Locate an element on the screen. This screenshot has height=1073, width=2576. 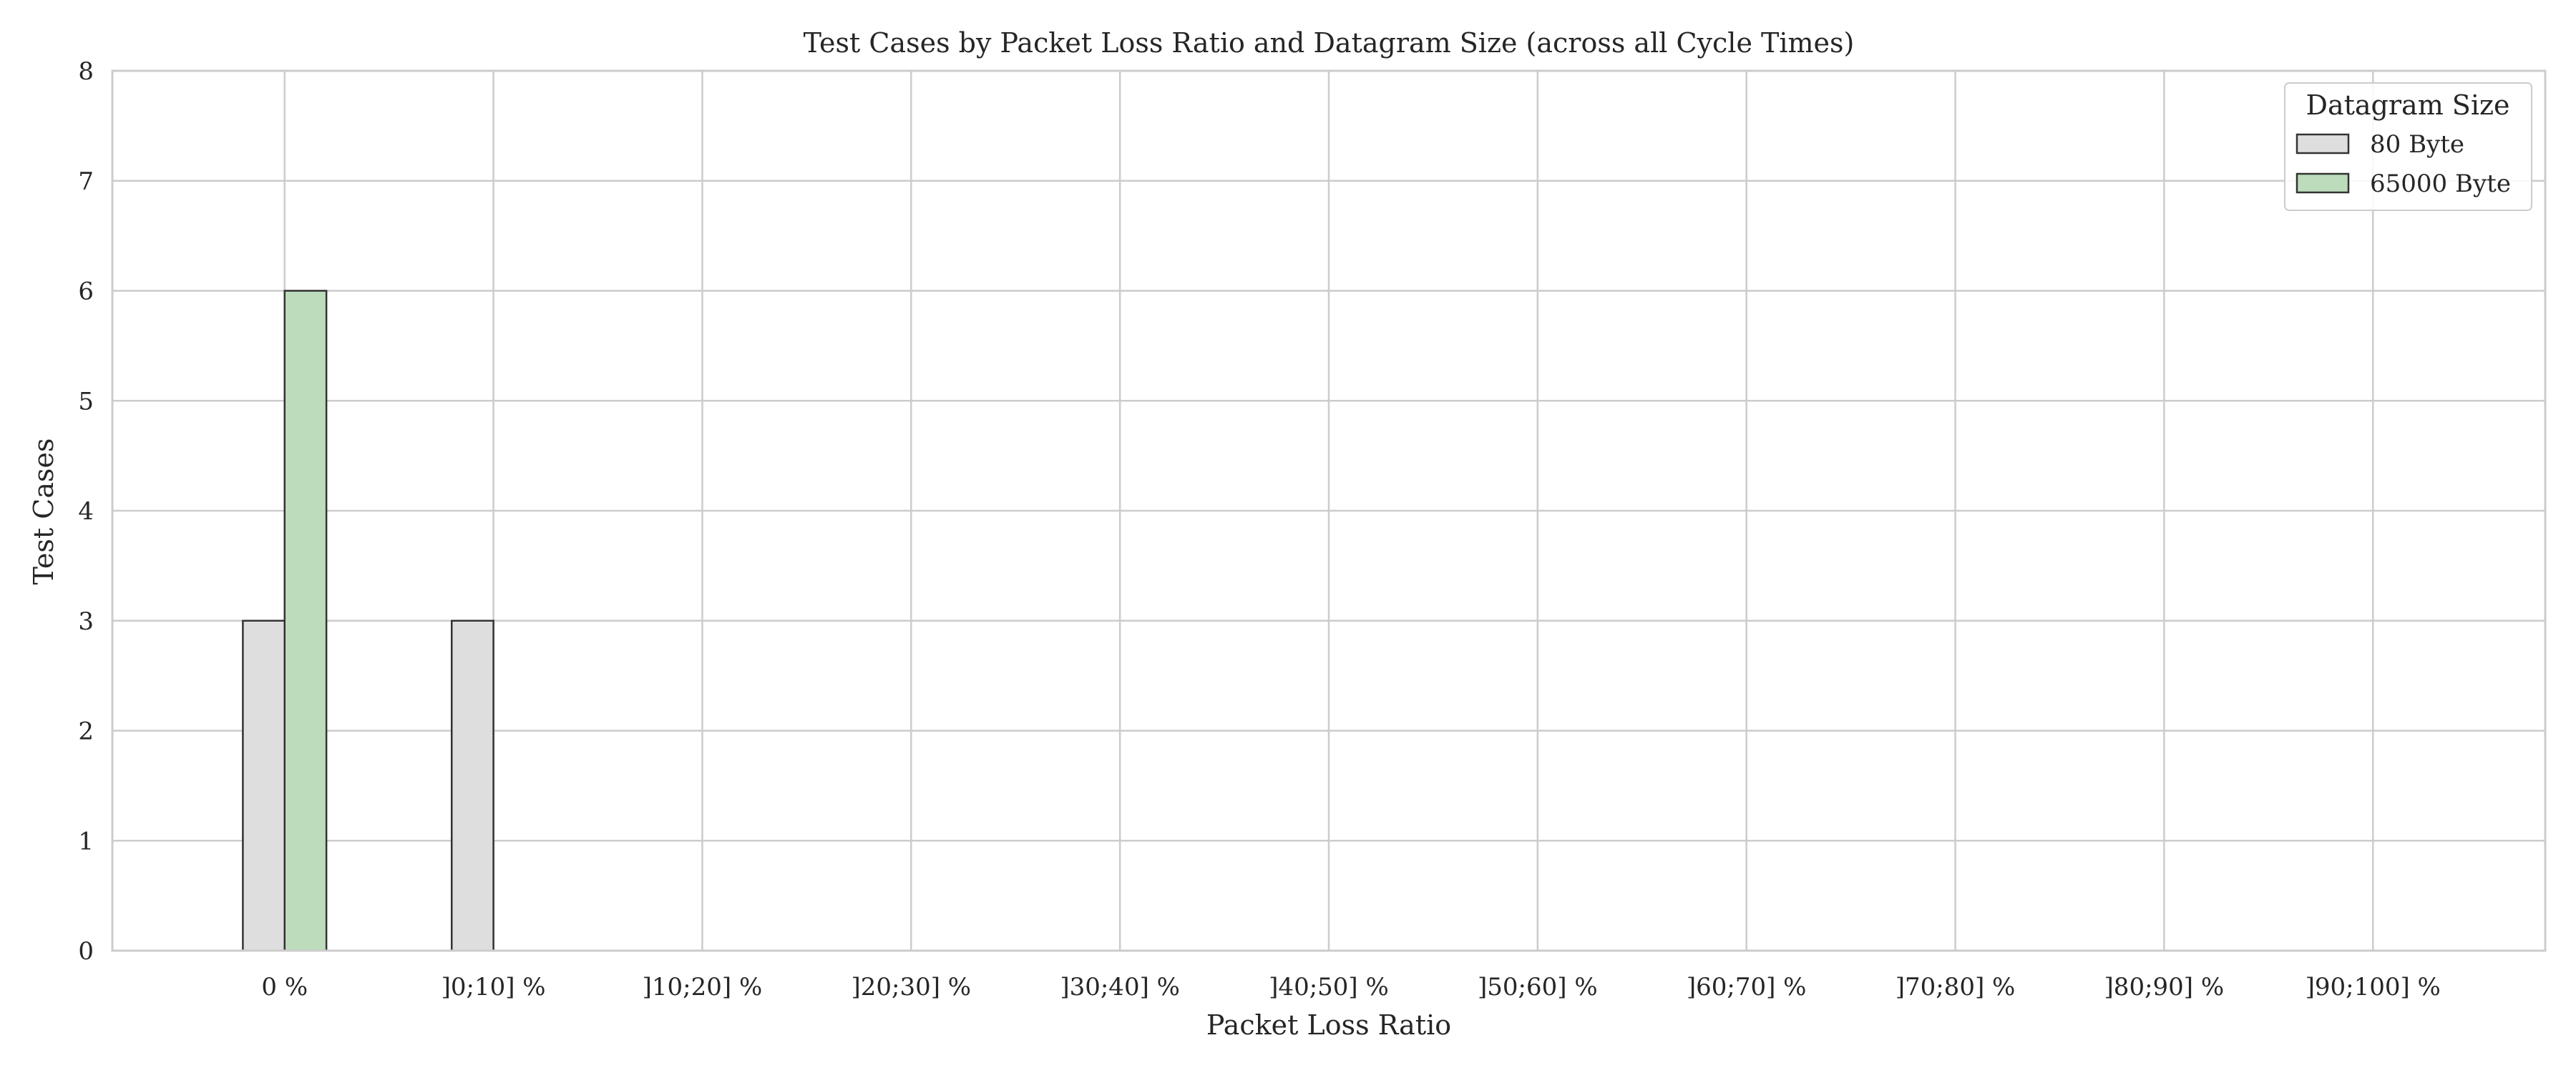
y-tick-label: 2 is located at coordinates (86, 731).